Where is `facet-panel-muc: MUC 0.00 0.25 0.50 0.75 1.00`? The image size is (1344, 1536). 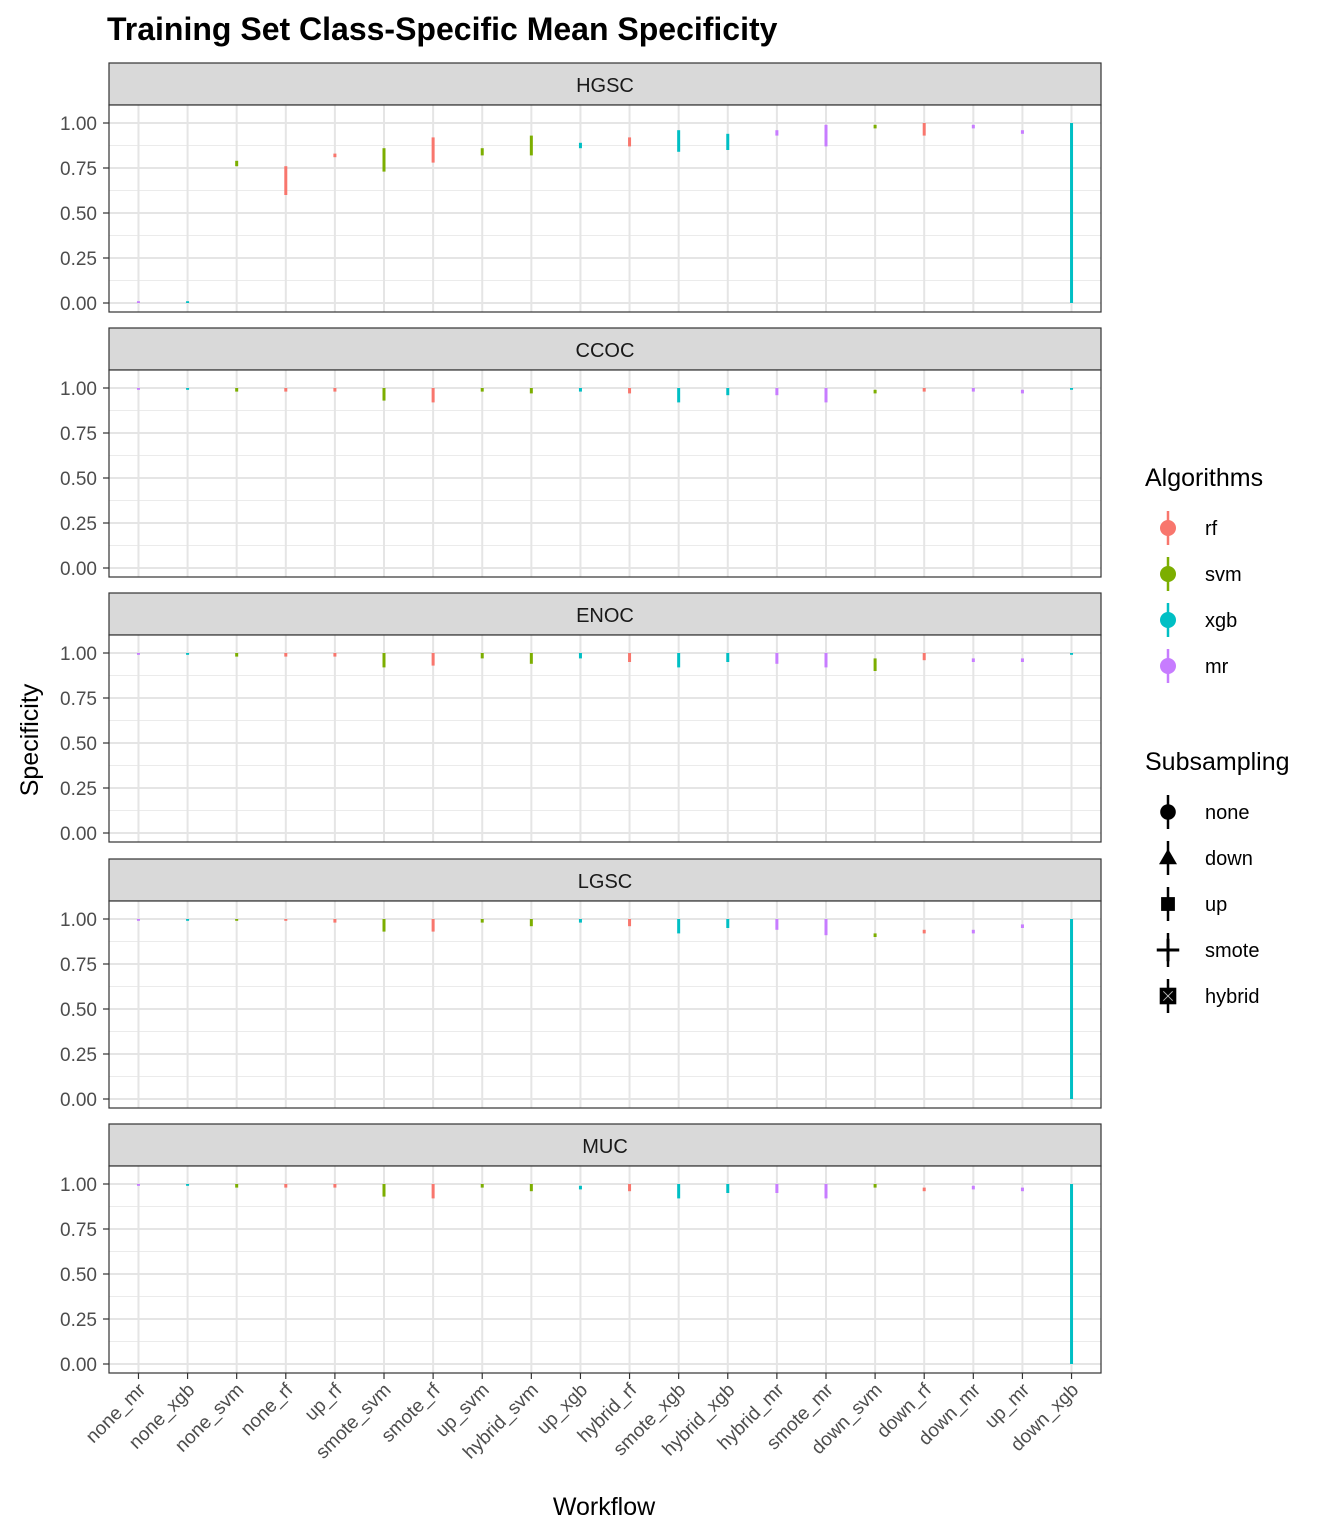
facet-panel-muc: MUC 0.00 0.25 0.50 0.75 1.00 is located at coordinates (581, 1249).